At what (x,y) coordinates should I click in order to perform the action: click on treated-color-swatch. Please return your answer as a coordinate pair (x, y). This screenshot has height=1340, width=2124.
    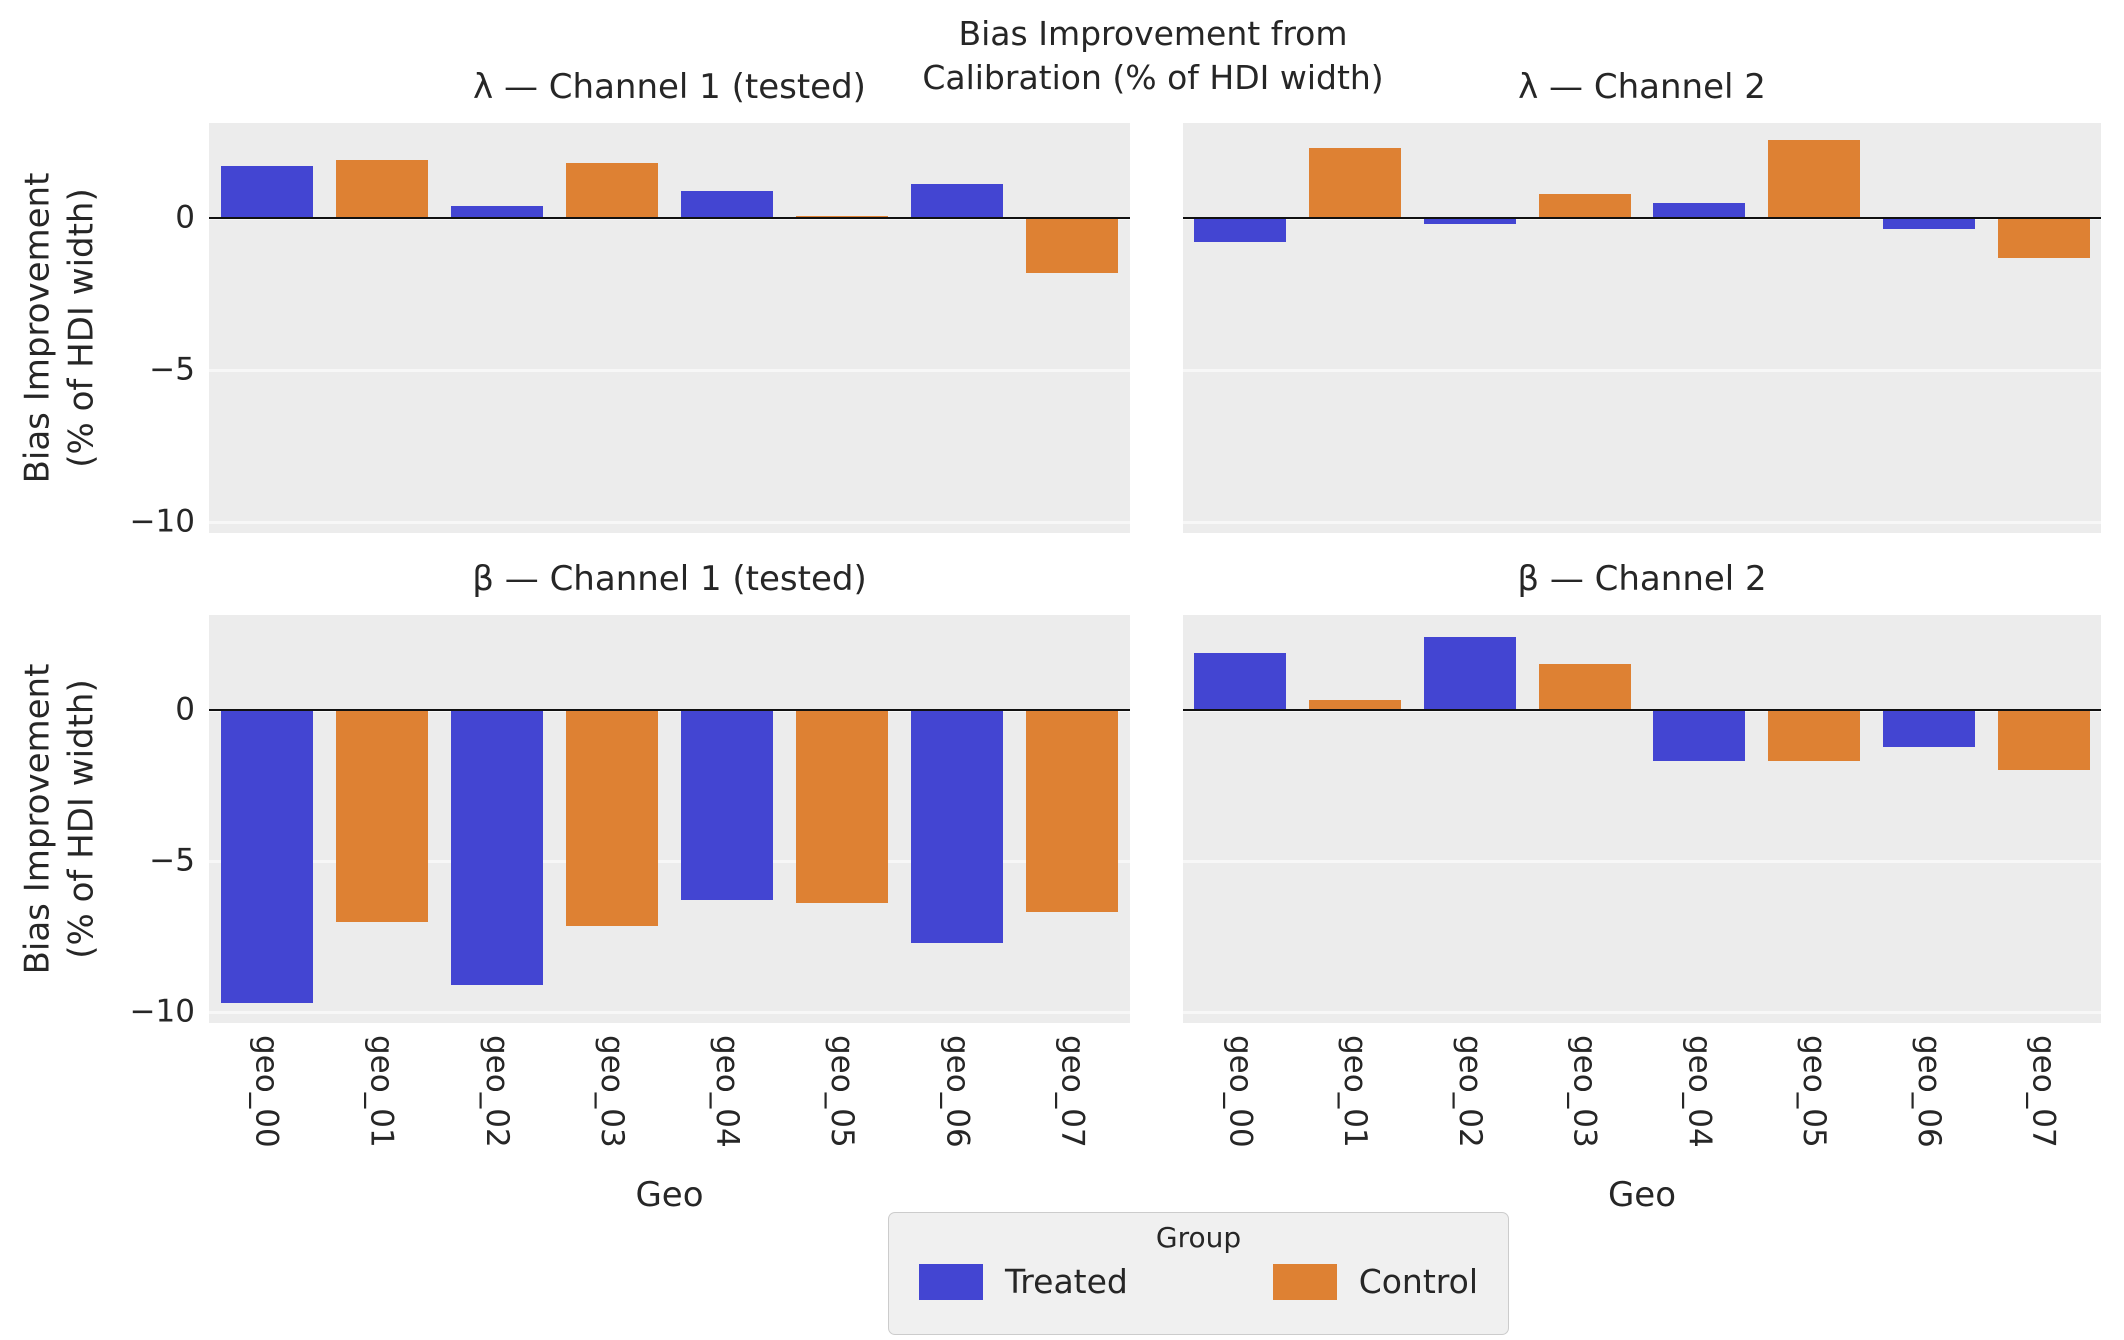
    Looking at the image, I should click on (951, 1281).